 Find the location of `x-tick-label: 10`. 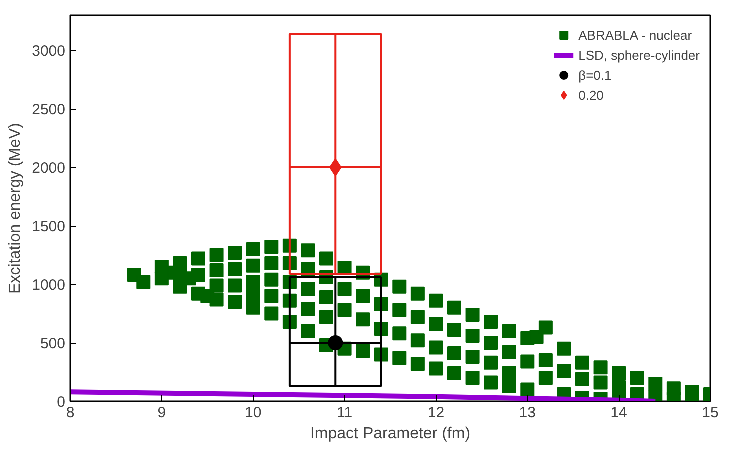

x-tick-label: 10 is located at coordinates (253, 413).